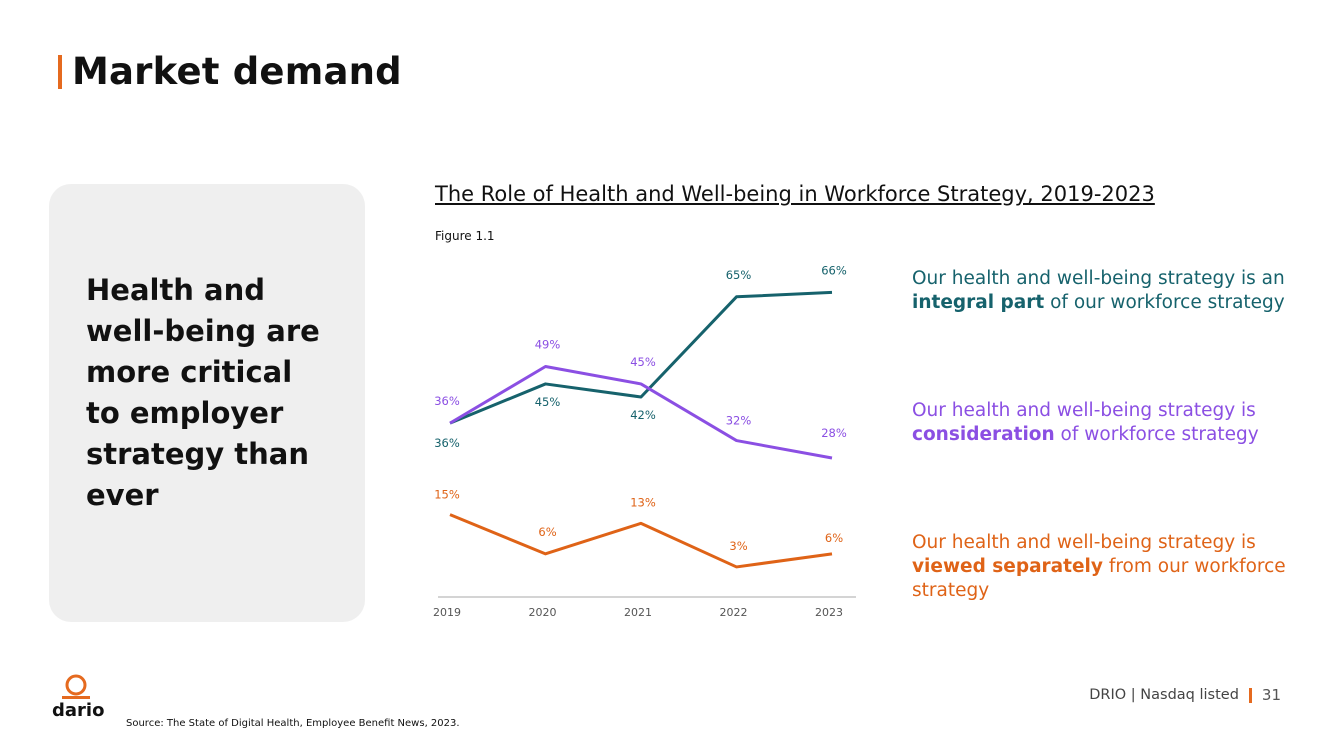 This screenshot has height=749, width=1333. Describe the element at coordinates (548, 345) in the screenshot. I see `data-label: 49%` at that location.